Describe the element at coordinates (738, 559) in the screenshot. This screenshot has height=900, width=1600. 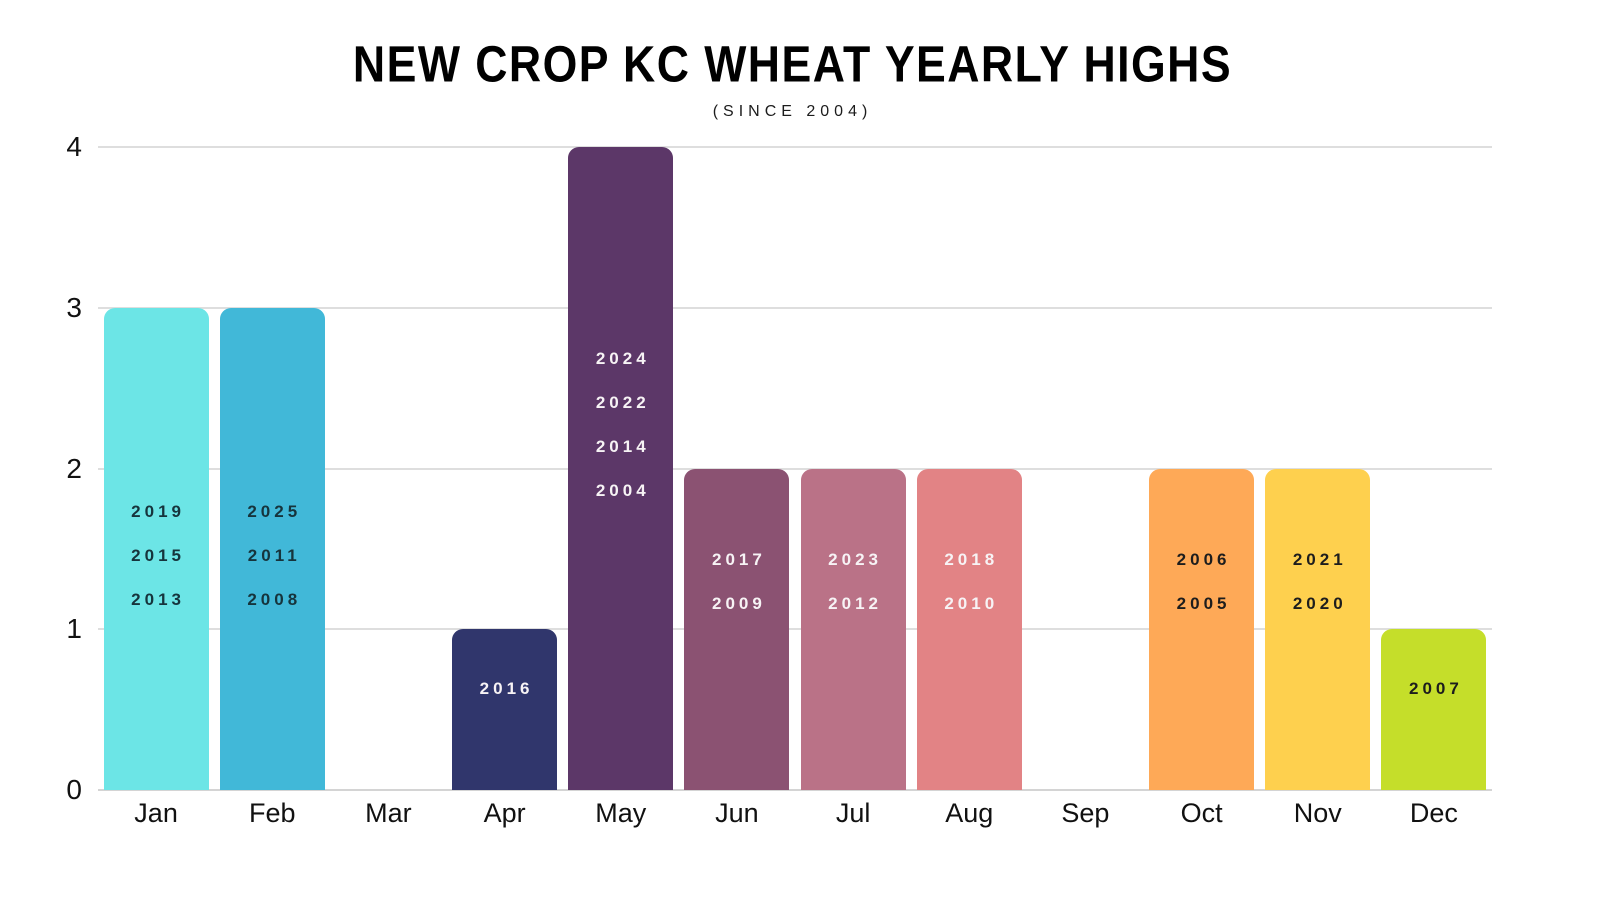
I see `bar-year-label-2017: 2017` at that location.